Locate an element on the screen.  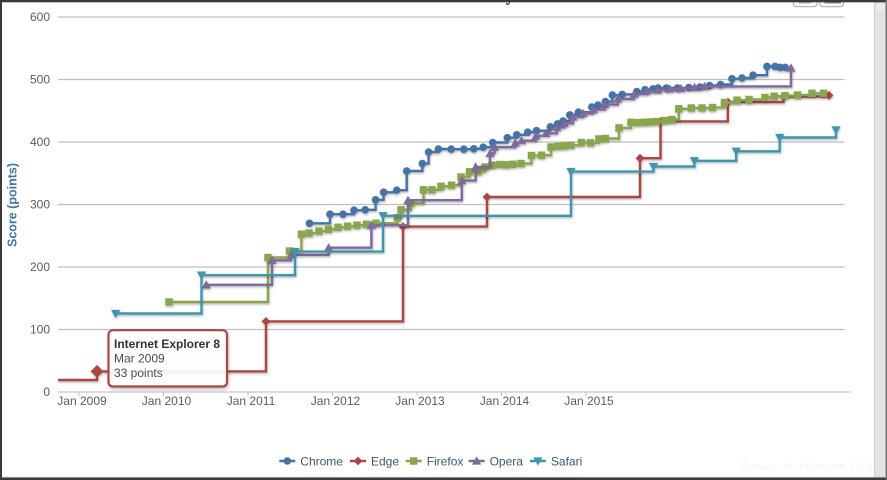
svg-text: Jan 2013 is located at coordinates (420, 401).